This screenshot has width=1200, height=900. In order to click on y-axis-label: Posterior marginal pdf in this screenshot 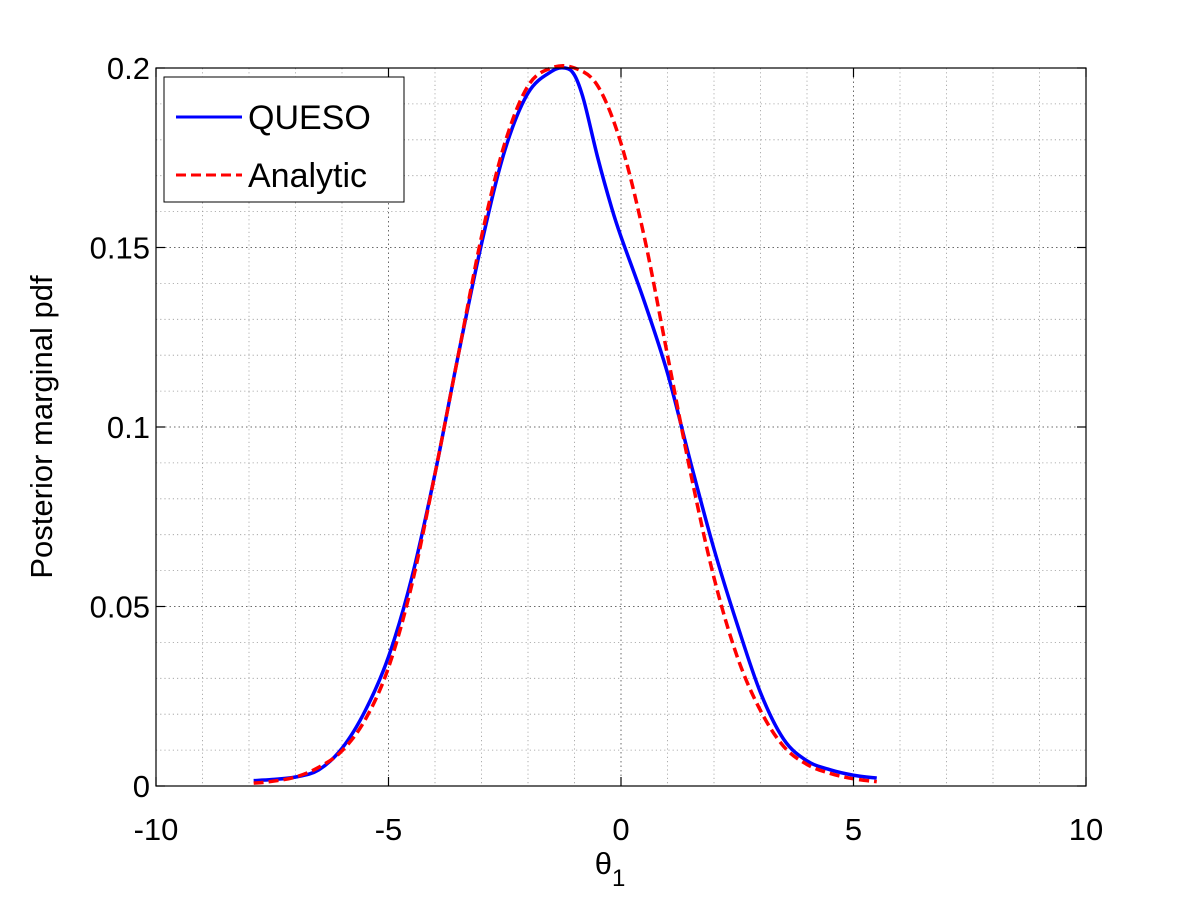, I will do `click(41, 427)`.